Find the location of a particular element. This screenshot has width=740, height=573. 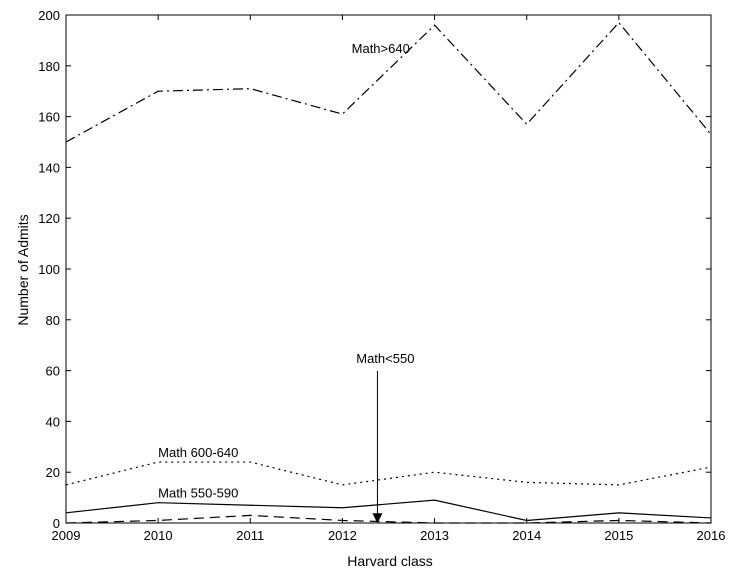

x-tick-label: 2011 is located at coordinates (250, 535).